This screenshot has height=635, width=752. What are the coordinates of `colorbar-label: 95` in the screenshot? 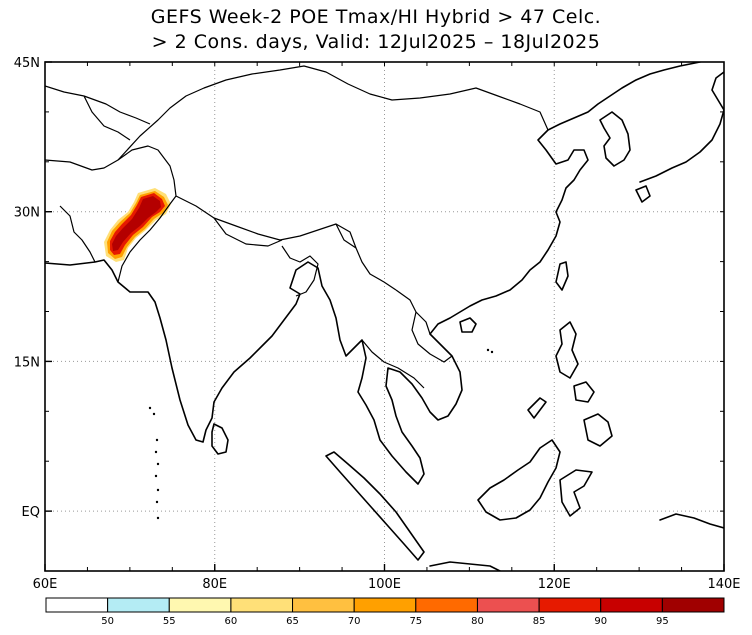 It's located at (662, 621).